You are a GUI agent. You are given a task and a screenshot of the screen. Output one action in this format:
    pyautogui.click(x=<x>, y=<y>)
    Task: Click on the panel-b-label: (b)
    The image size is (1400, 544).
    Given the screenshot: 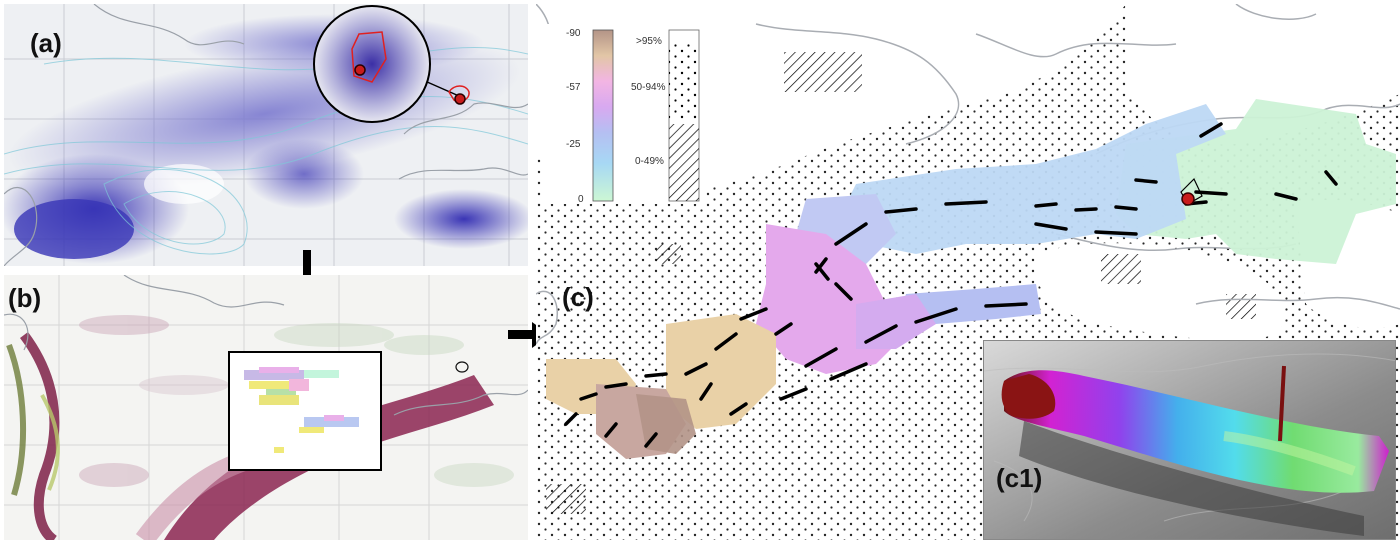 What is the action you would take?
    pyautogui.click(x=25, y=298)
    